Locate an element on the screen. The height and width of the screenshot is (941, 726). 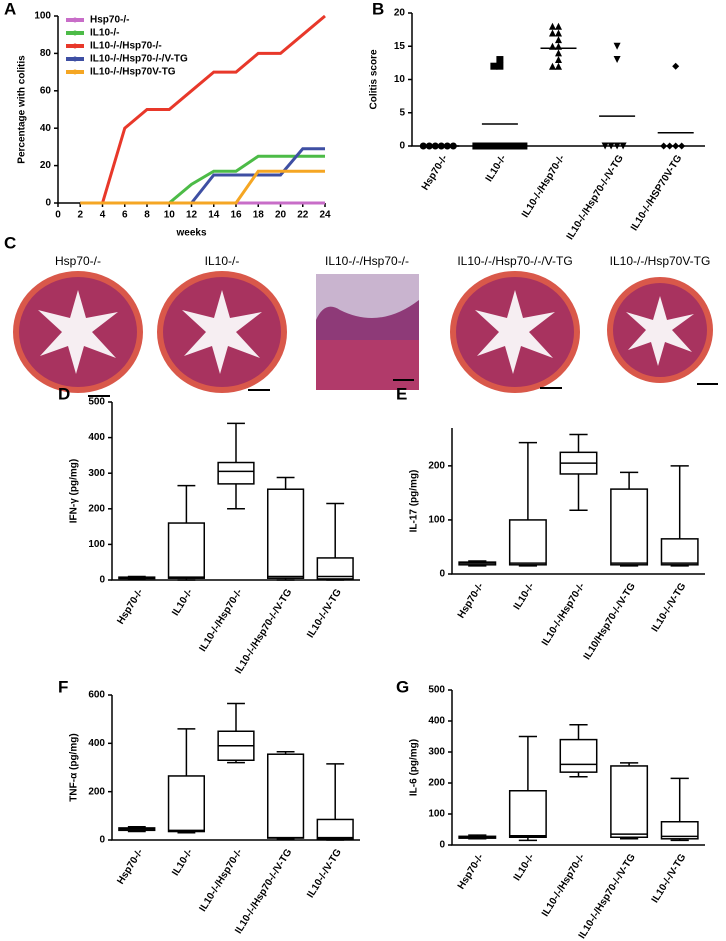
y-axis-label: Colitis score is located at coordinates (374, 79).